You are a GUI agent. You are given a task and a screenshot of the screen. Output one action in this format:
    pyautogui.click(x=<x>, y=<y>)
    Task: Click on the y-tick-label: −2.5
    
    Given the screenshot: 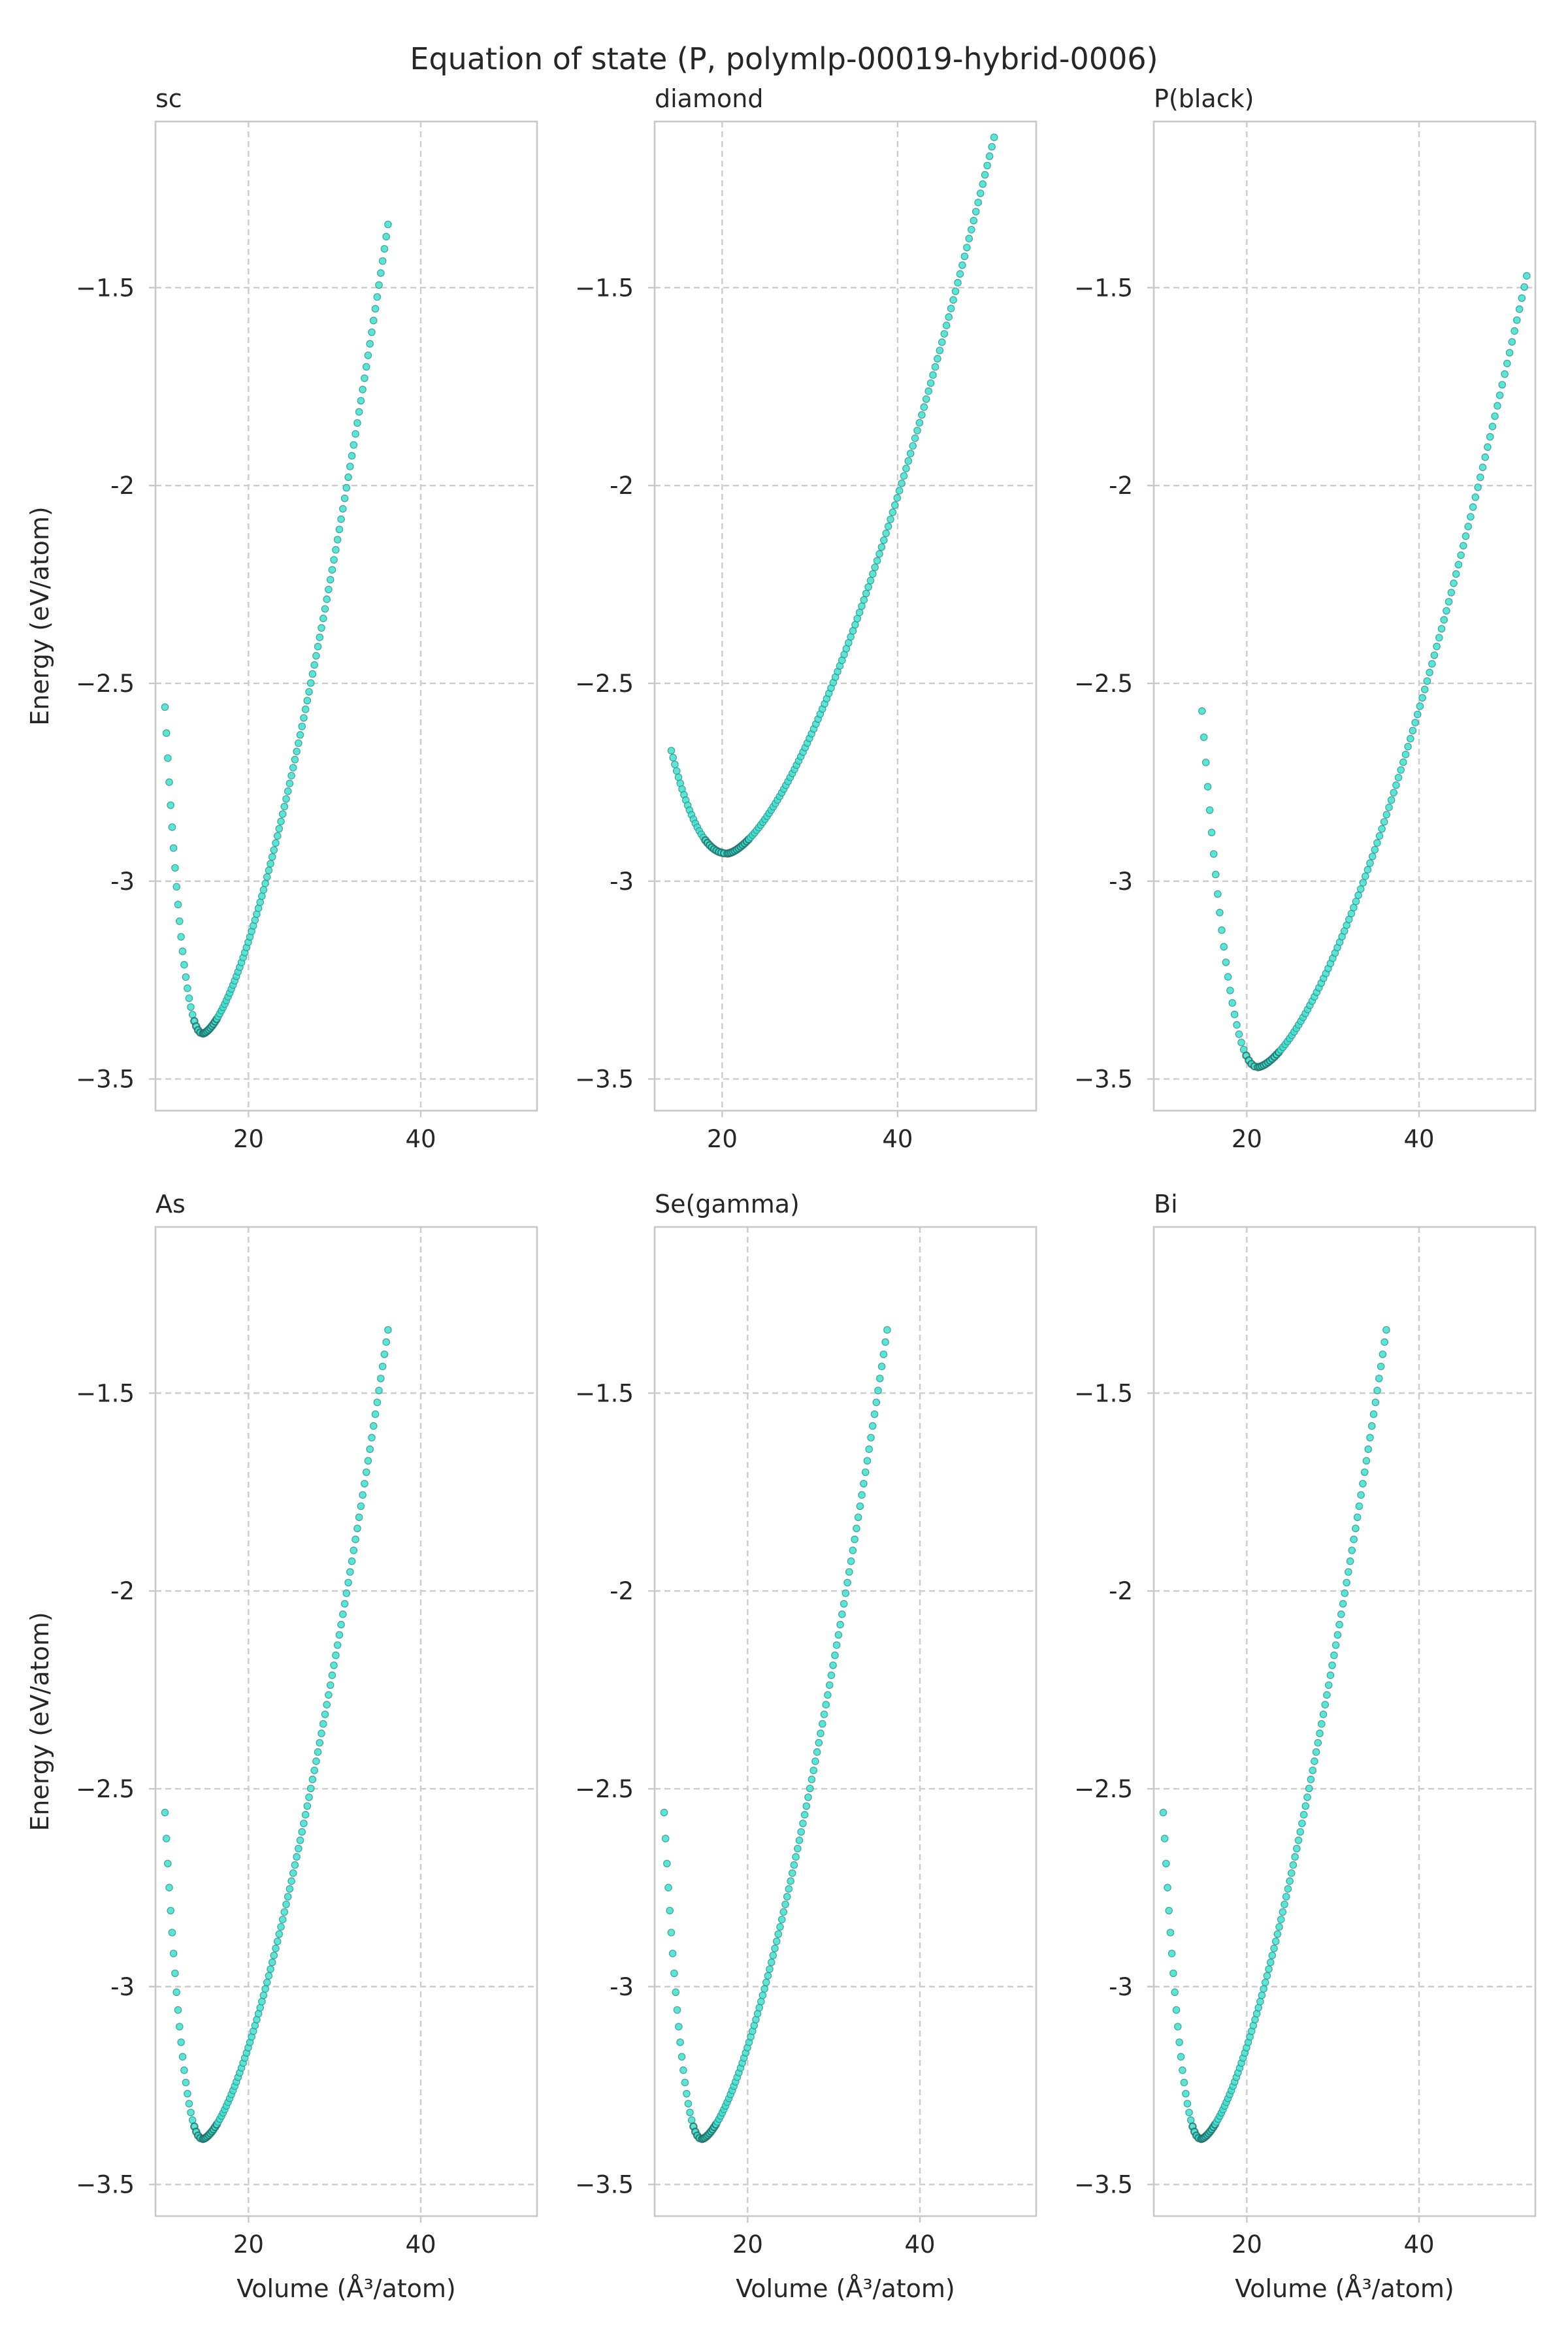 What is the action you would take?
    pyautogui.click(x=604, y=684)
    